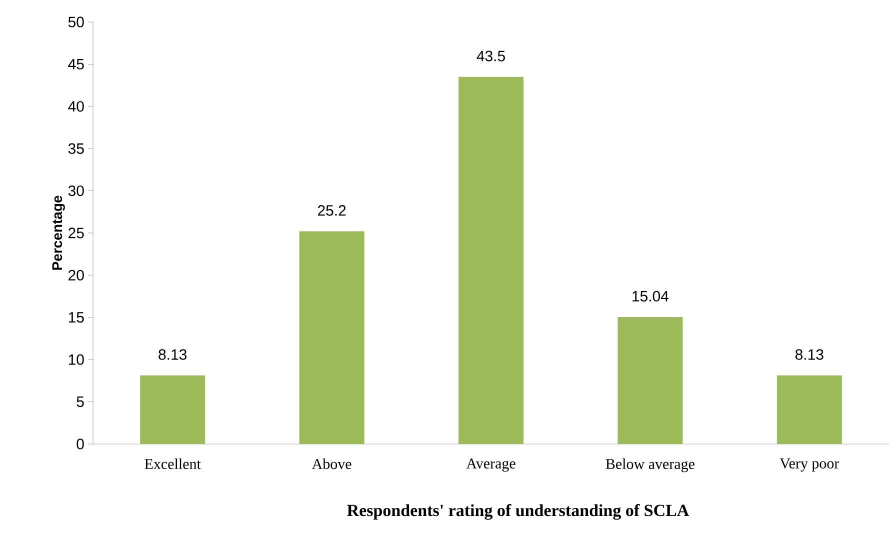 Image resolution: width=889 pixels, height=548 pixels. Describe the element at coordinates (172, 464) in the screenshot. I see `x-tick-label: Excellent` at that location.